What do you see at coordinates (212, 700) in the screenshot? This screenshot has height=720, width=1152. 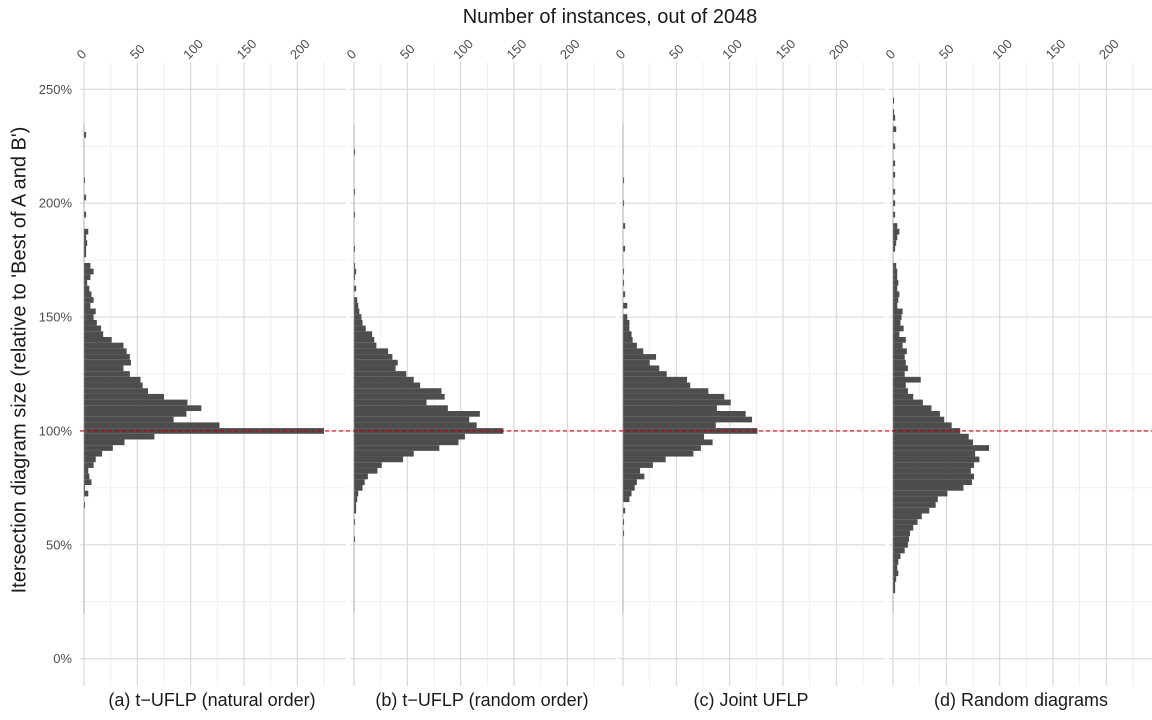 I see `facet-label: (a) t−UFLP (natural order)` at bounding box center [212, 700].